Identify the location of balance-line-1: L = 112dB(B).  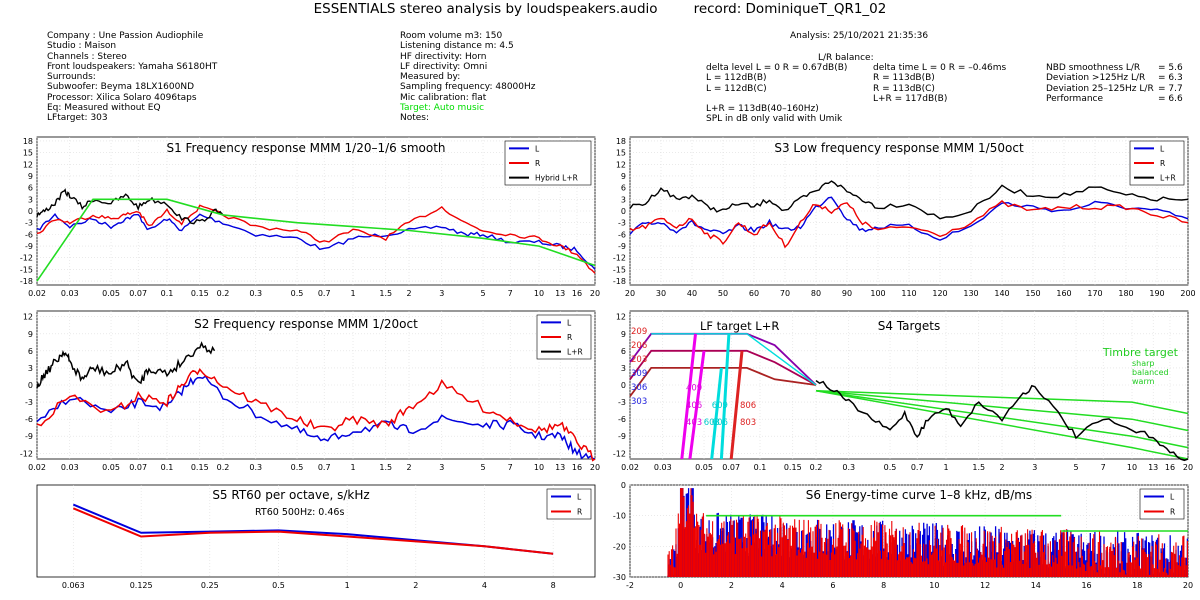
(736, 78).